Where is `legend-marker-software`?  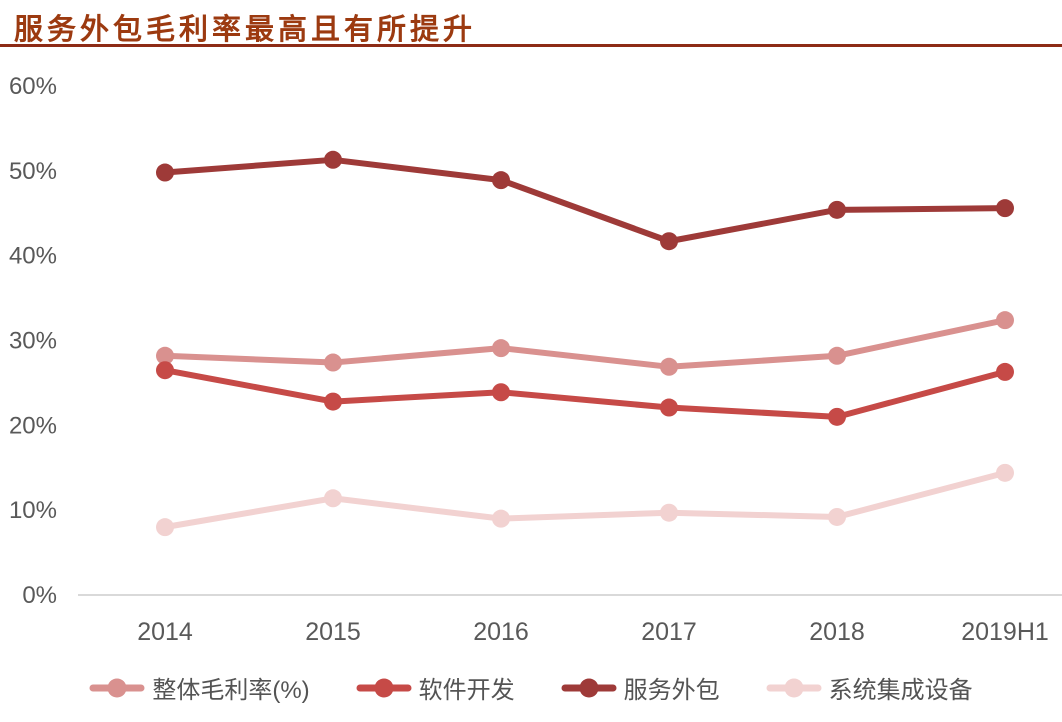
legend-marker-software is located at coordinates (384, 687).